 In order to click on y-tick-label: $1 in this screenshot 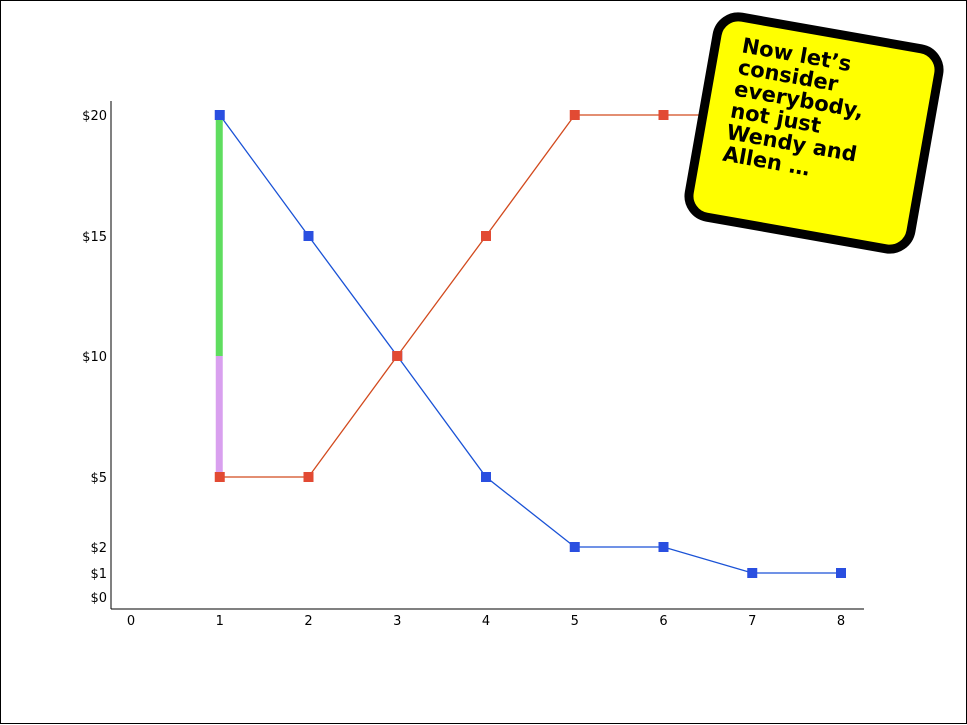, I will do `click(98, 574)`.